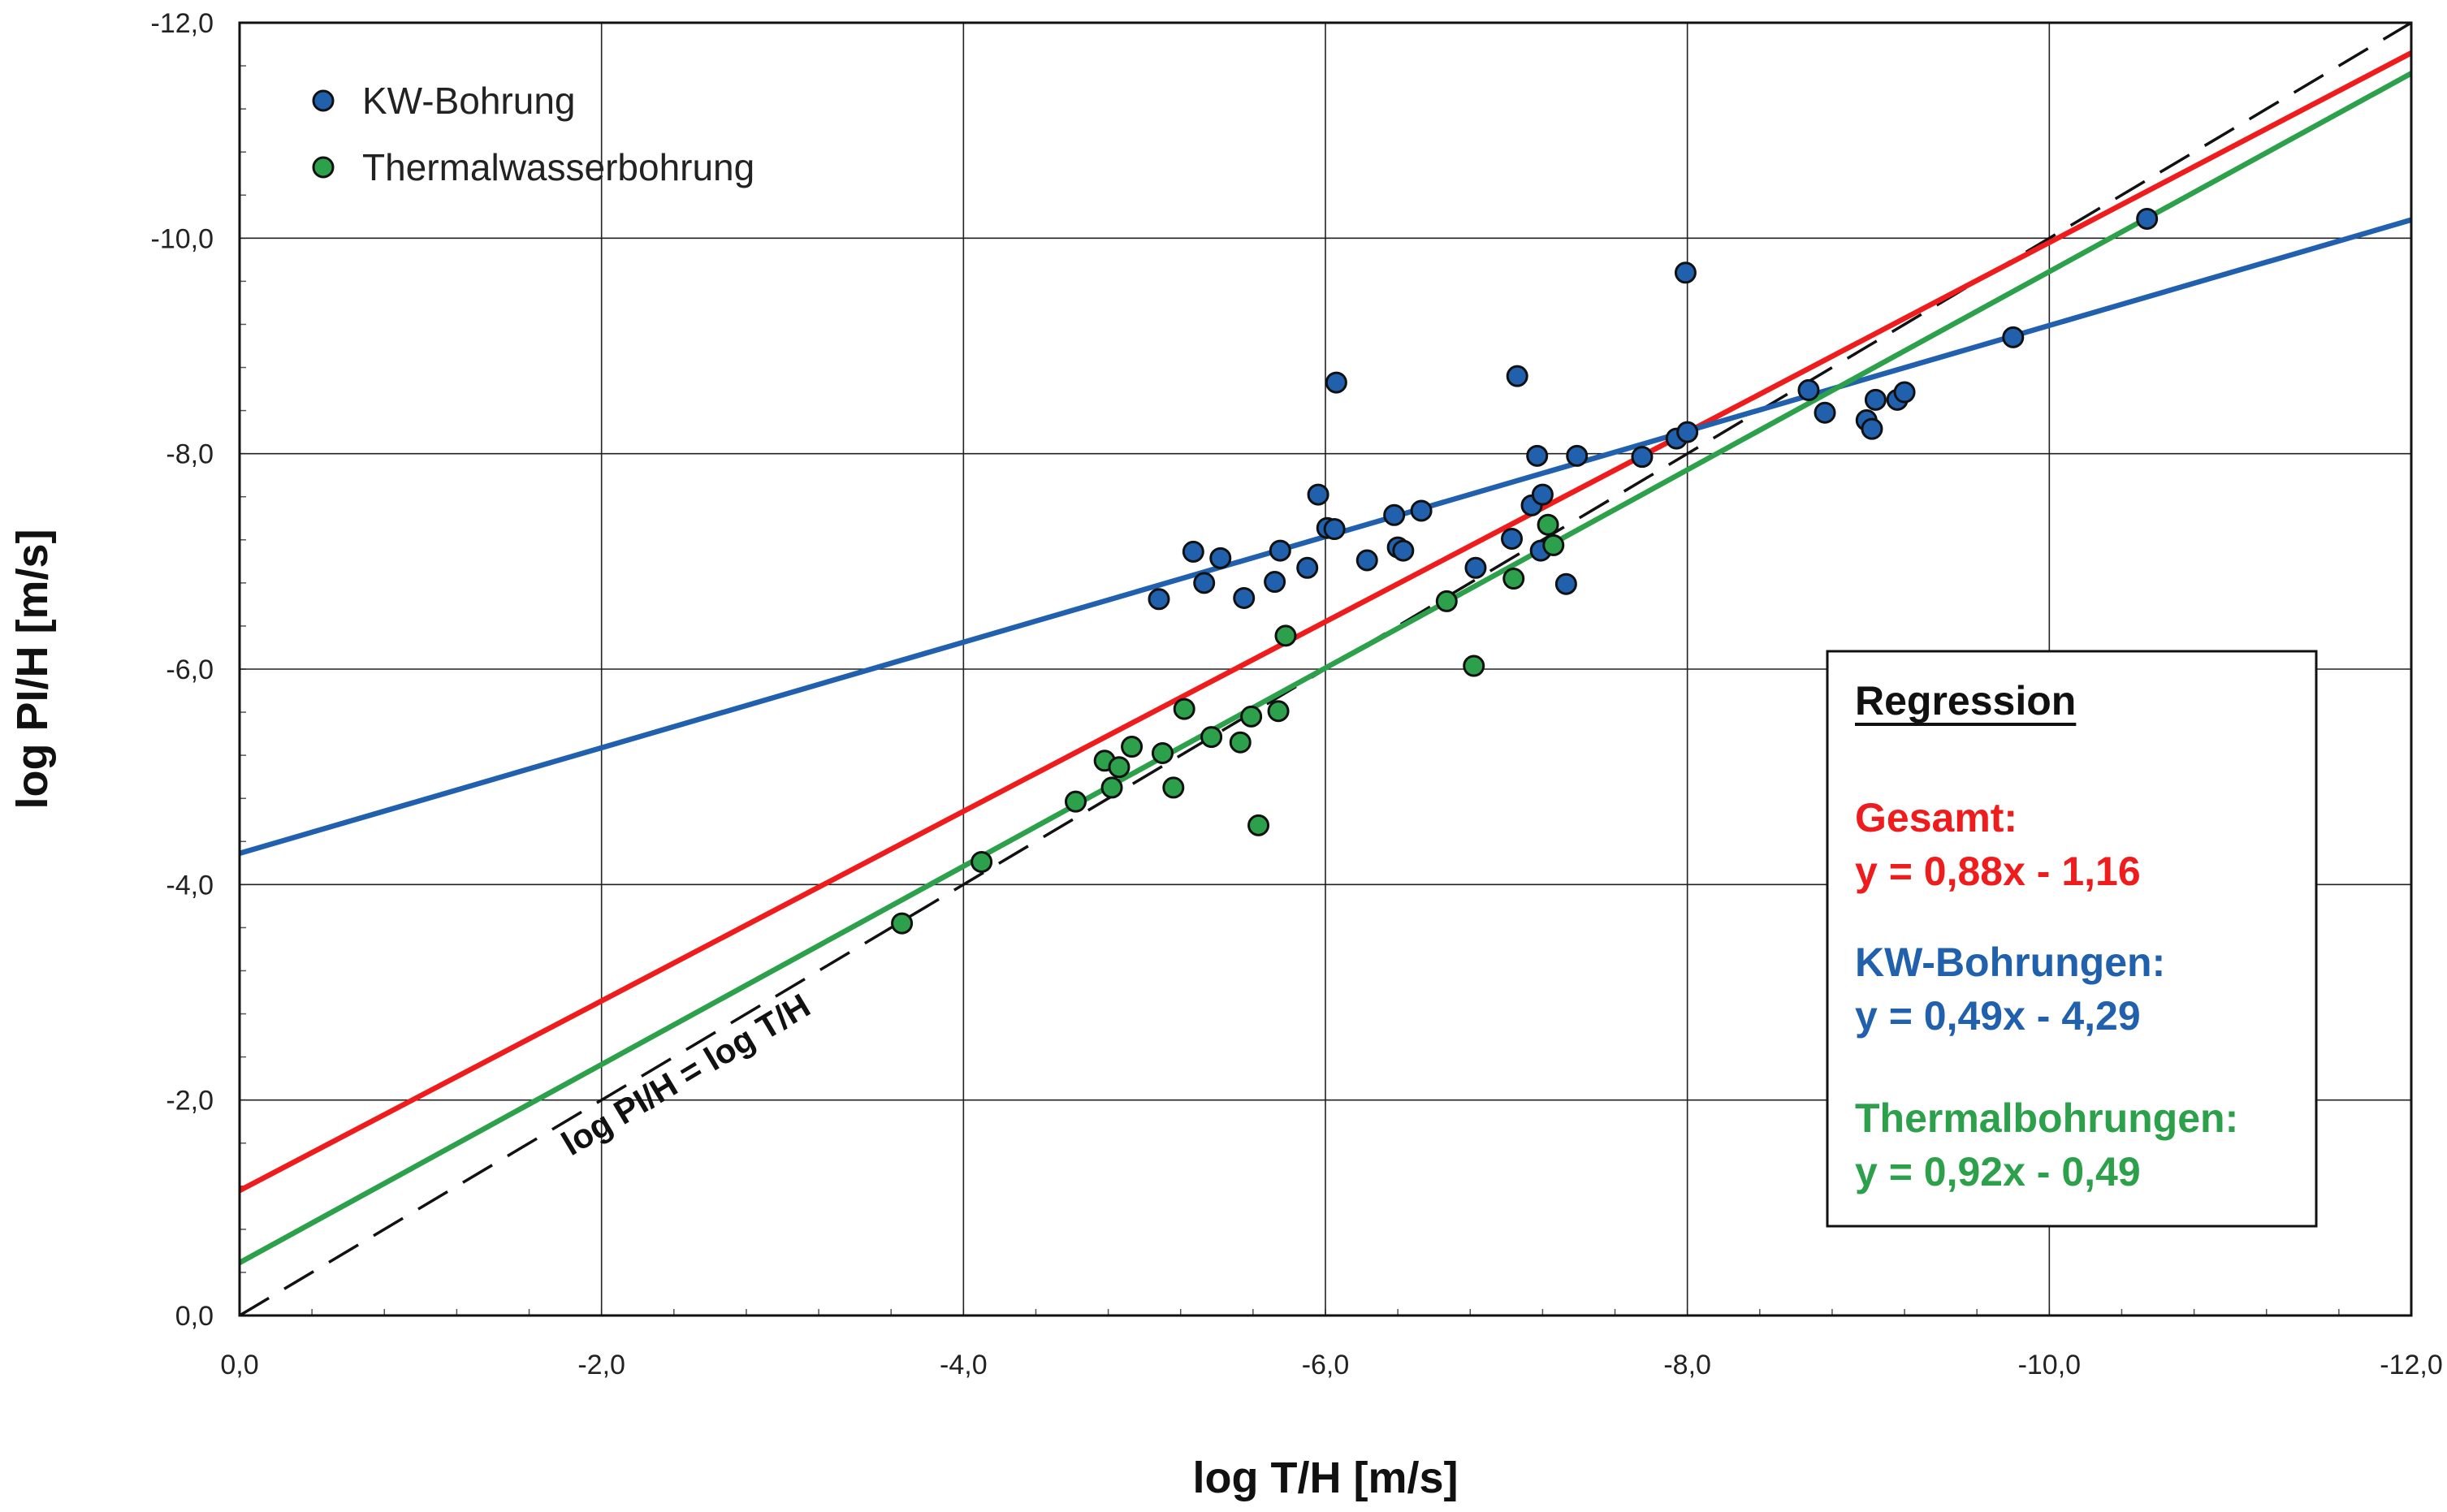  I want to click on regression-equation-kw: y = 0,49x - 4,29, so click(1998, 1016).